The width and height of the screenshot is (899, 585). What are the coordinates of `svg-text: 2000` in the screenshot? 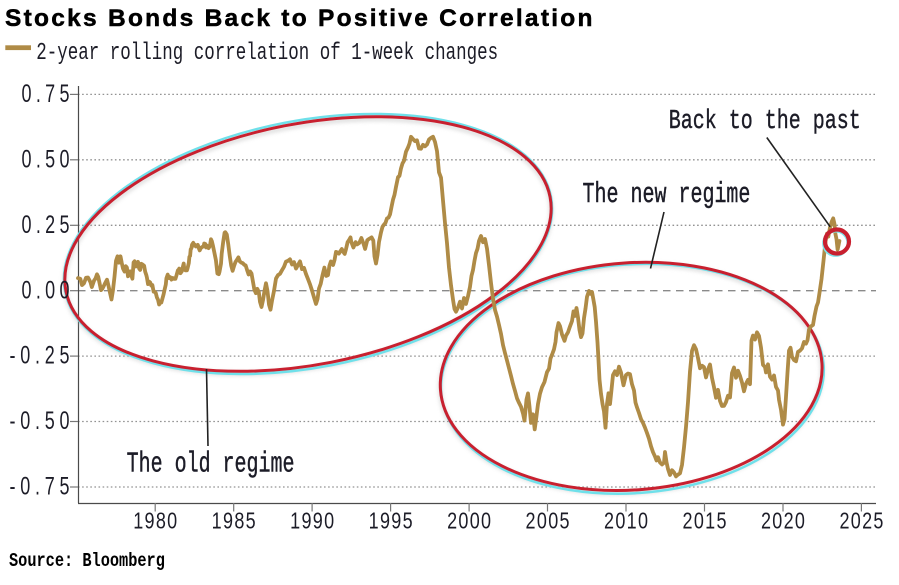 It's located at (469, 521).